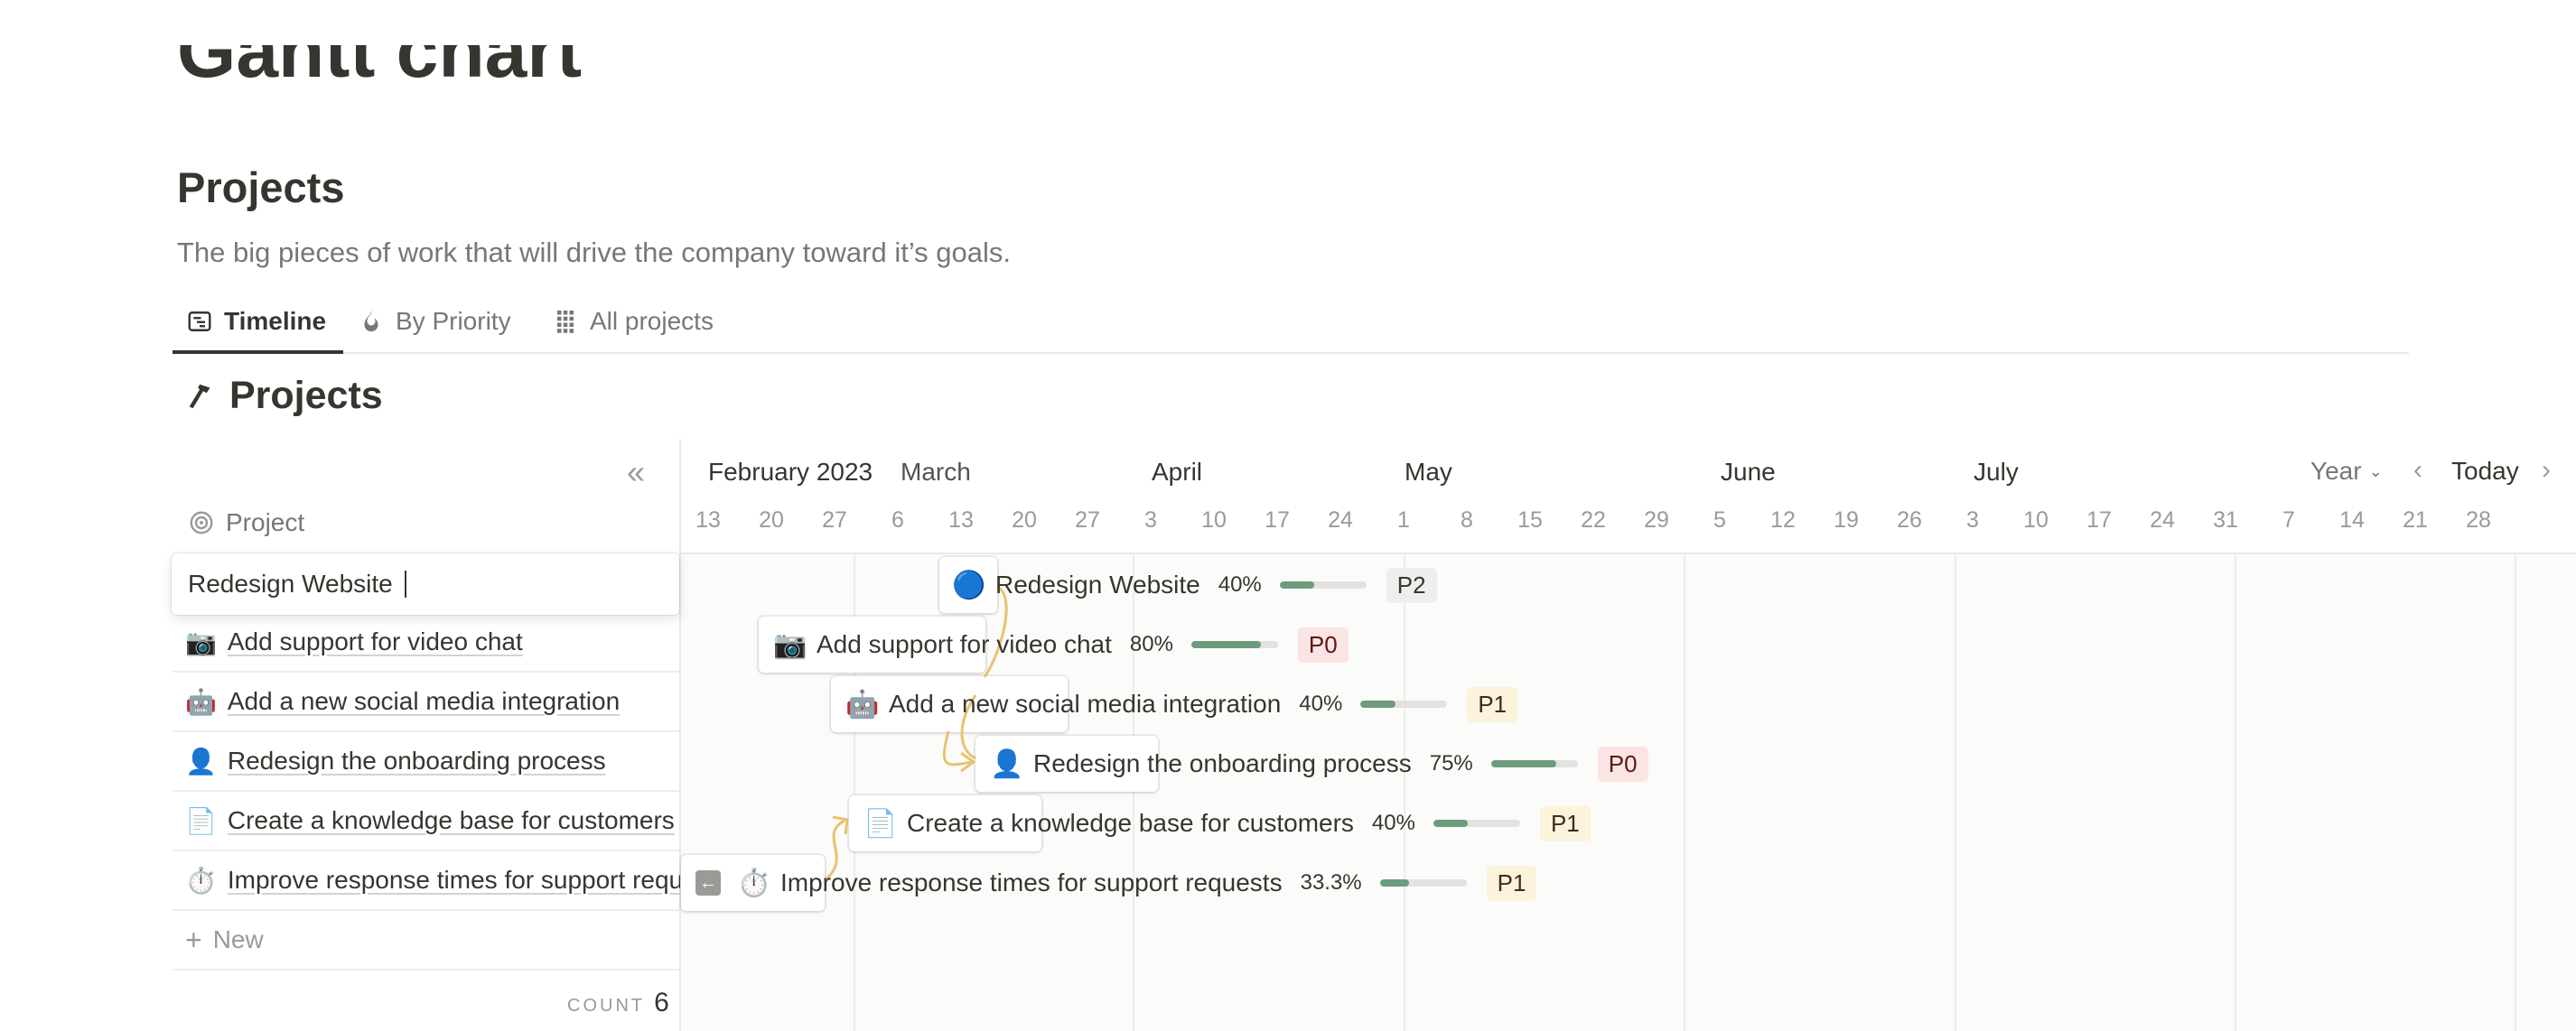  I want to click on priority-badge: P1, so click(1492, 704).